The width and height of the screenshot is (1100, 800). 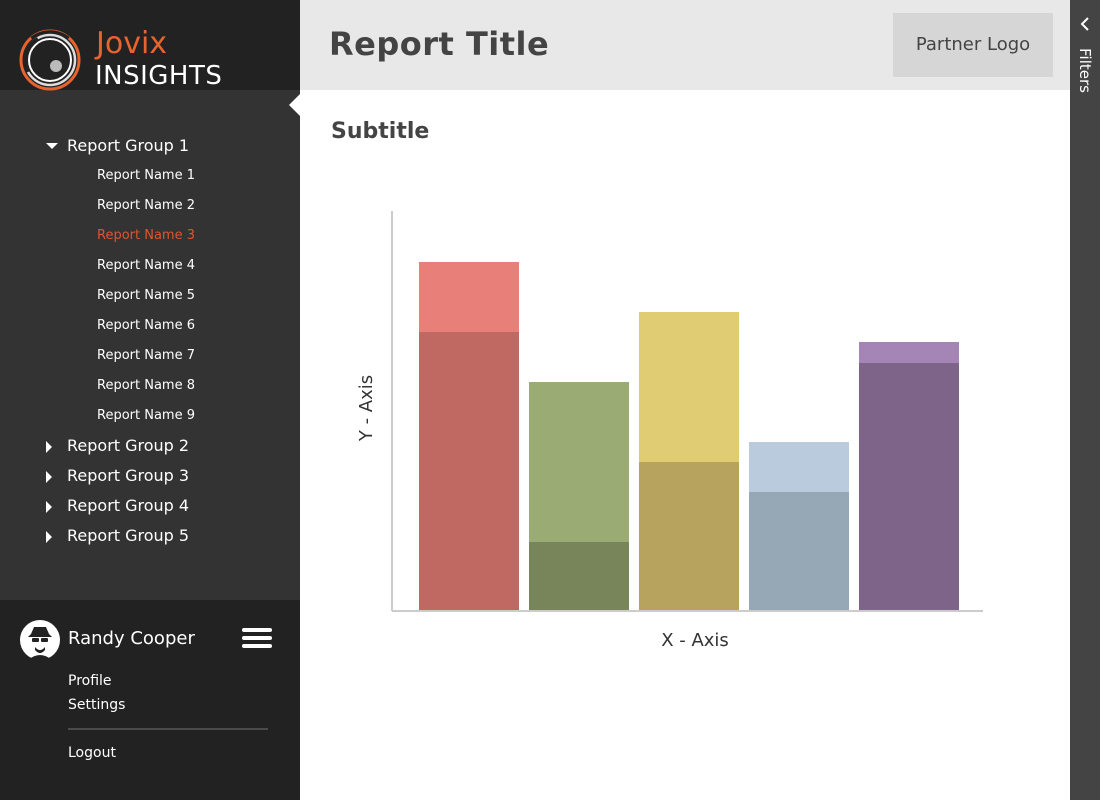 I want to click on page-title: Report Title, so click(x=439, y=44).